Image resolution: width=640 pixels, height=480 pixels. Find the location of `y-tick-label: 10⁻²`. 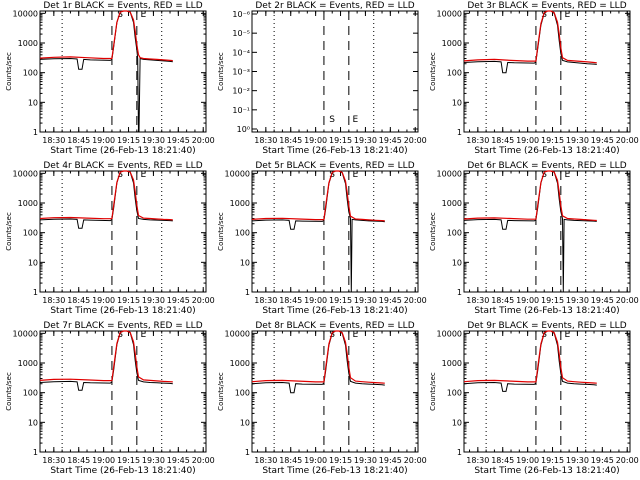

y-tick-label: 10⁻² is located at coordinates (241, 91).